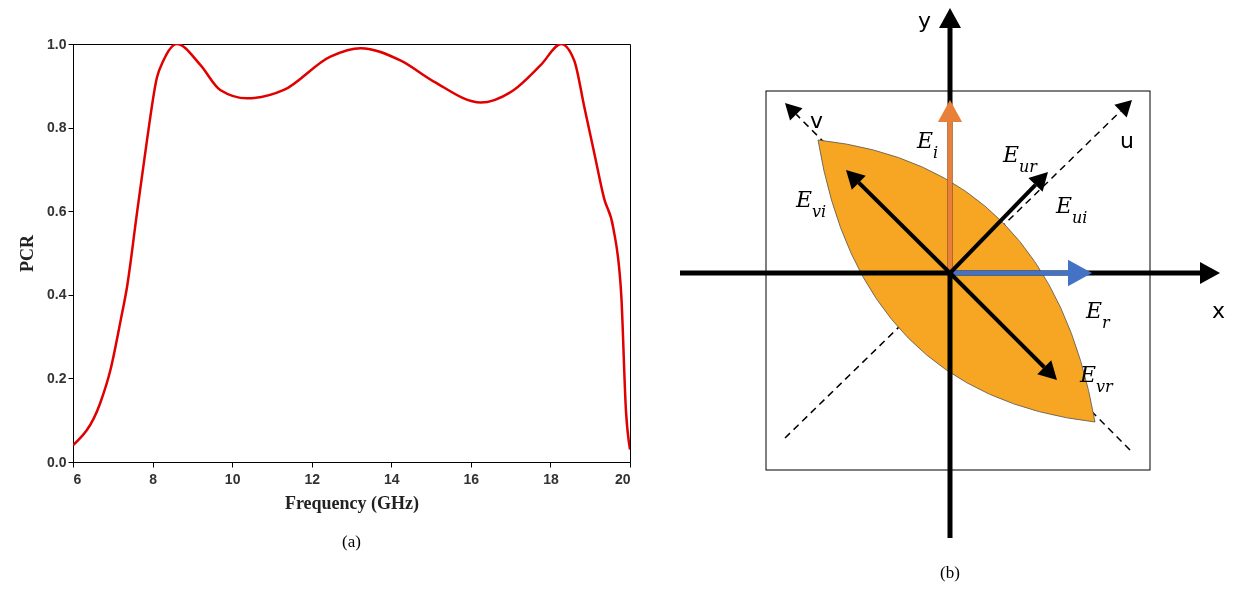 The height and width of the screenshot is (590, 1244). What do you see at coordinates (77, 478) in the screenshot?
I see `x-tick-label: 6` at bounding box center [77, 478].